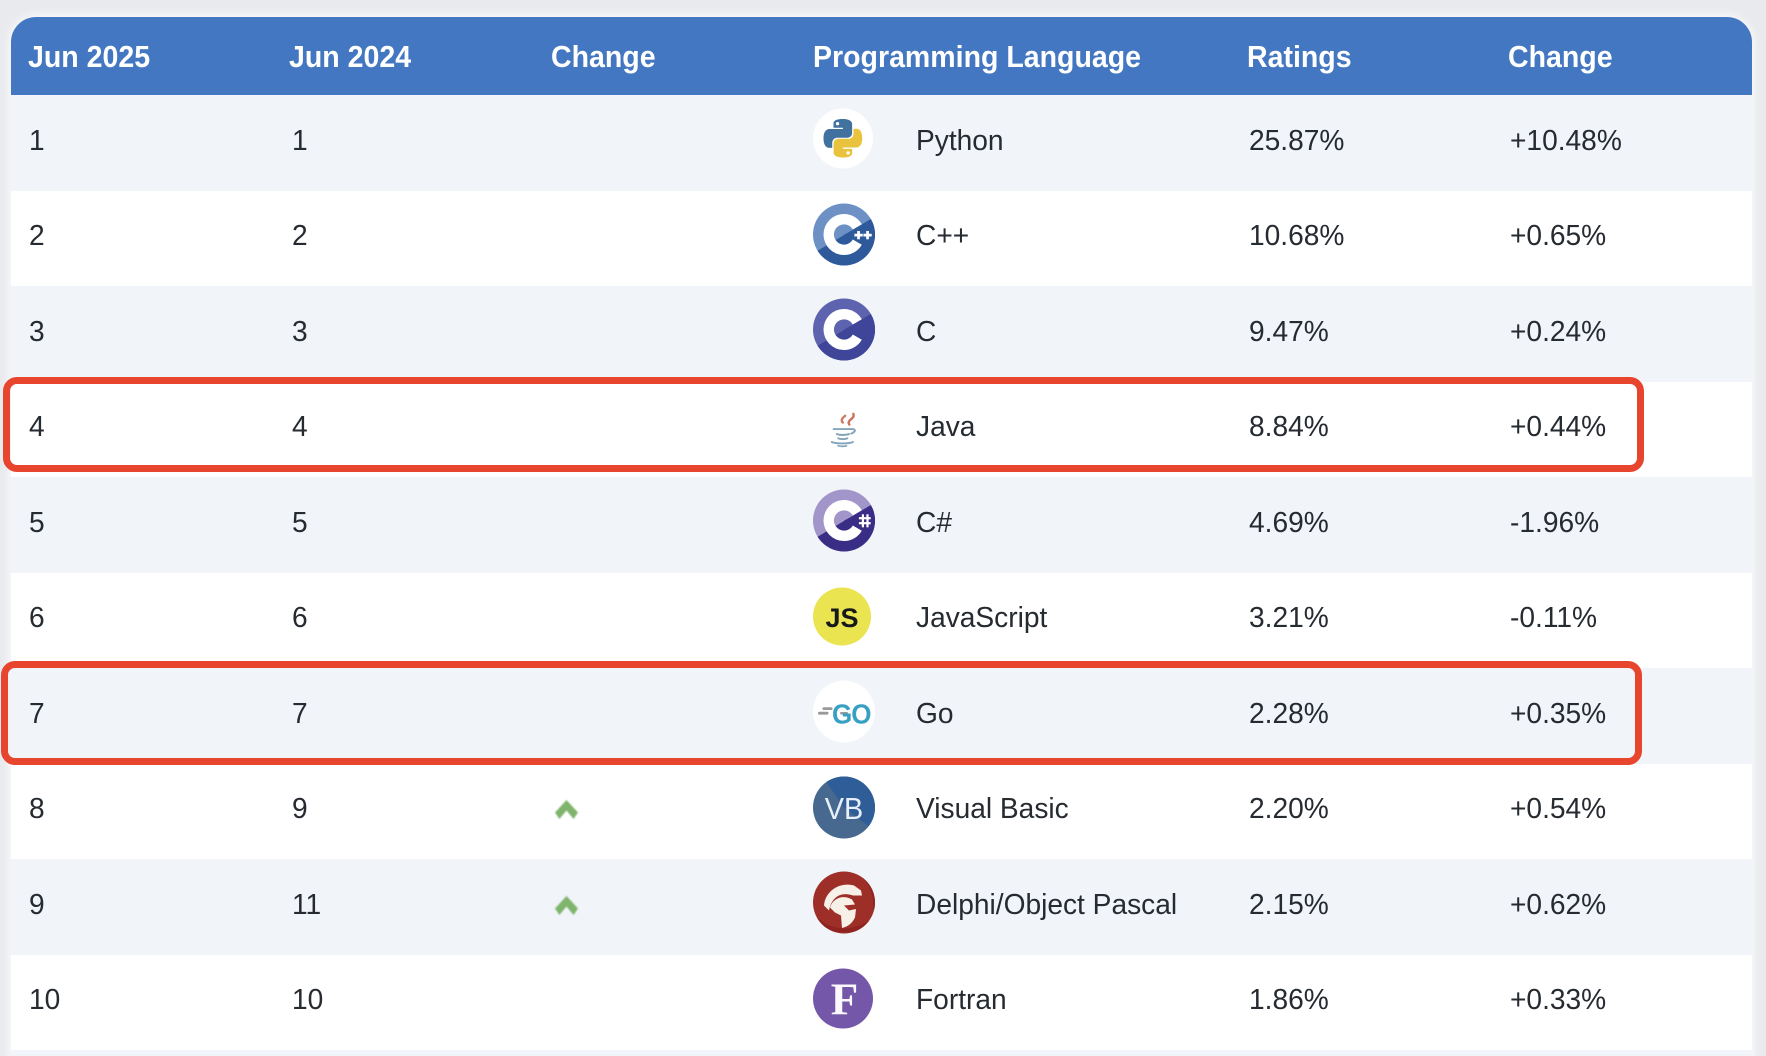 This screenshot has height=1056, width=1766. What do you see at coordinates (844, 809) in the screenshot?
I see `svg-text: VB` at bounding box center [844, 809].